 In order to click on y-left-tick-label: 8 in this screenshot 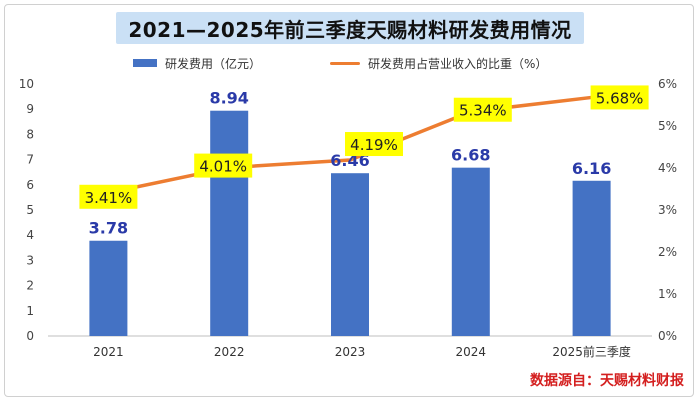, I will do `click(30, 134)`.